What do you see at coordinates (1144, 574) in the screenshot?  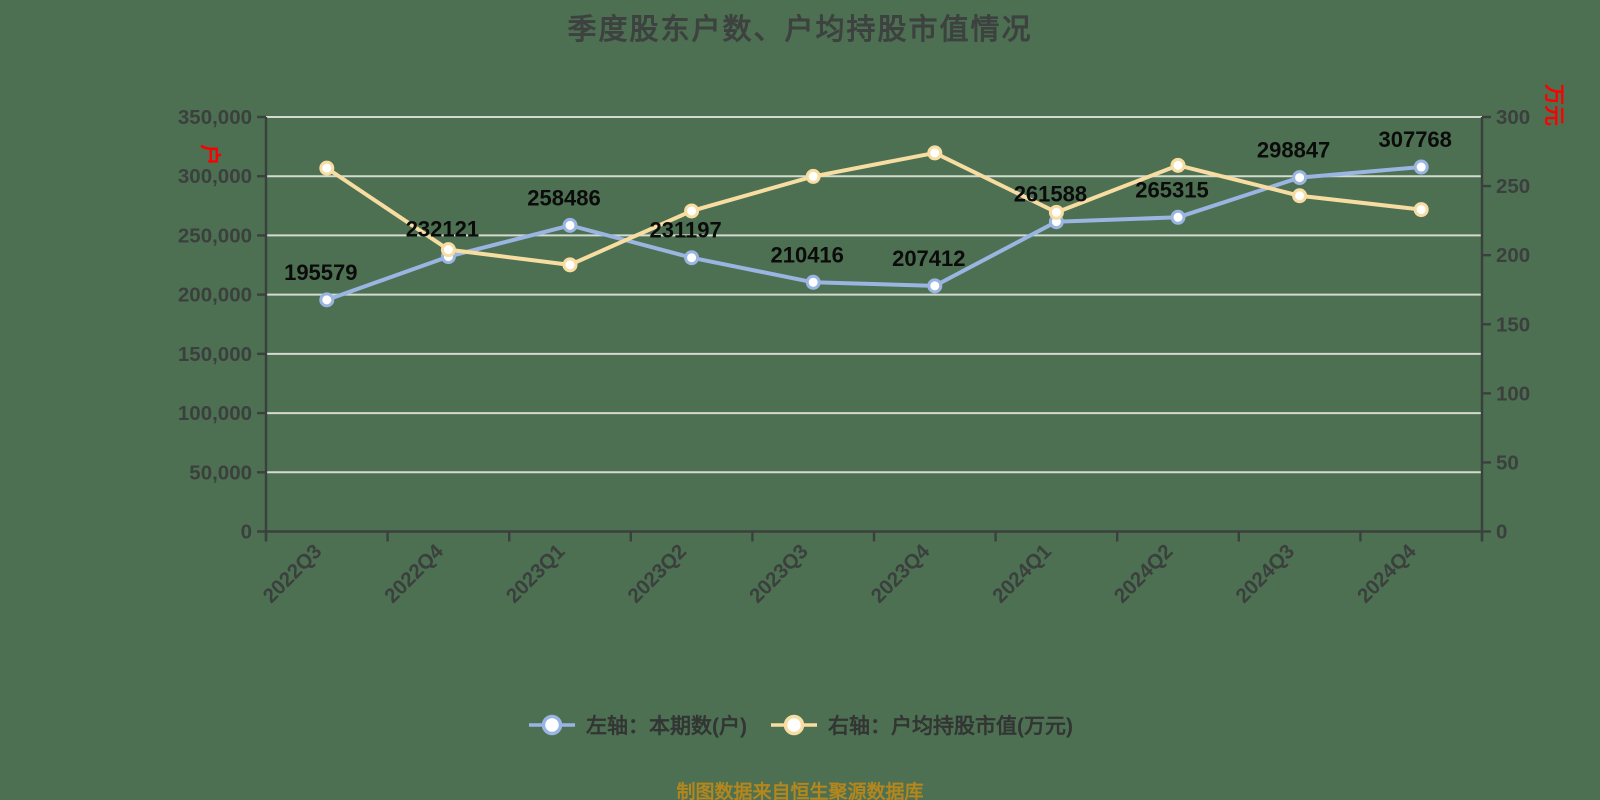 I see `x-axis-category-label: 2024Q2` at bounding box center [1144, 574].